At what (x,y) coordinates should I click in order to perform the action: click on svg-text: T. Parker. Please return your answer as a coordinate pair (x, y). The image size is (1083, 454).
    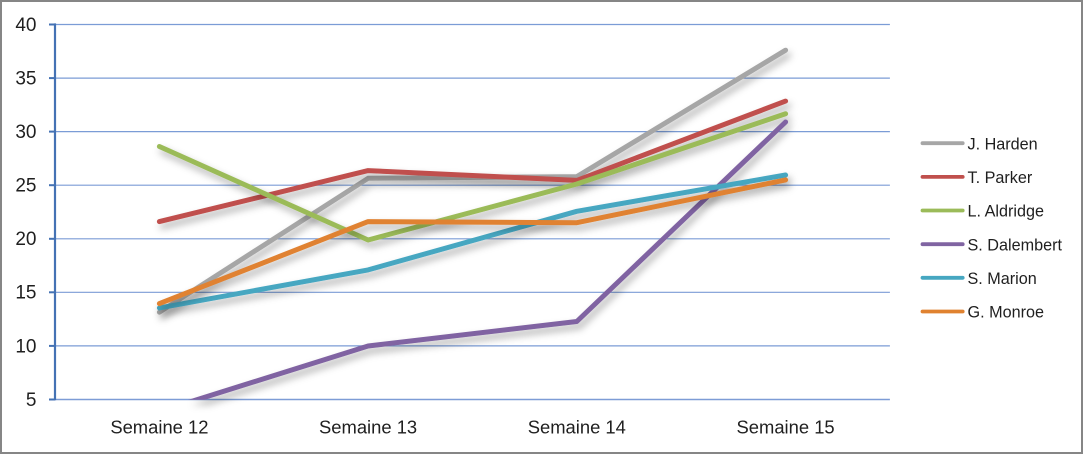
    Looking at the image, I should click on (1000, 178).